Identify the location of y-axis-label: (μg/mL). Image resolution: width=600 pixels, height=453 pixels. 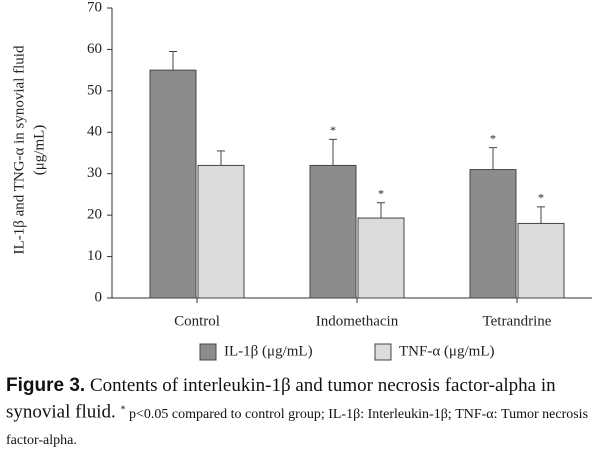
(39, 150).